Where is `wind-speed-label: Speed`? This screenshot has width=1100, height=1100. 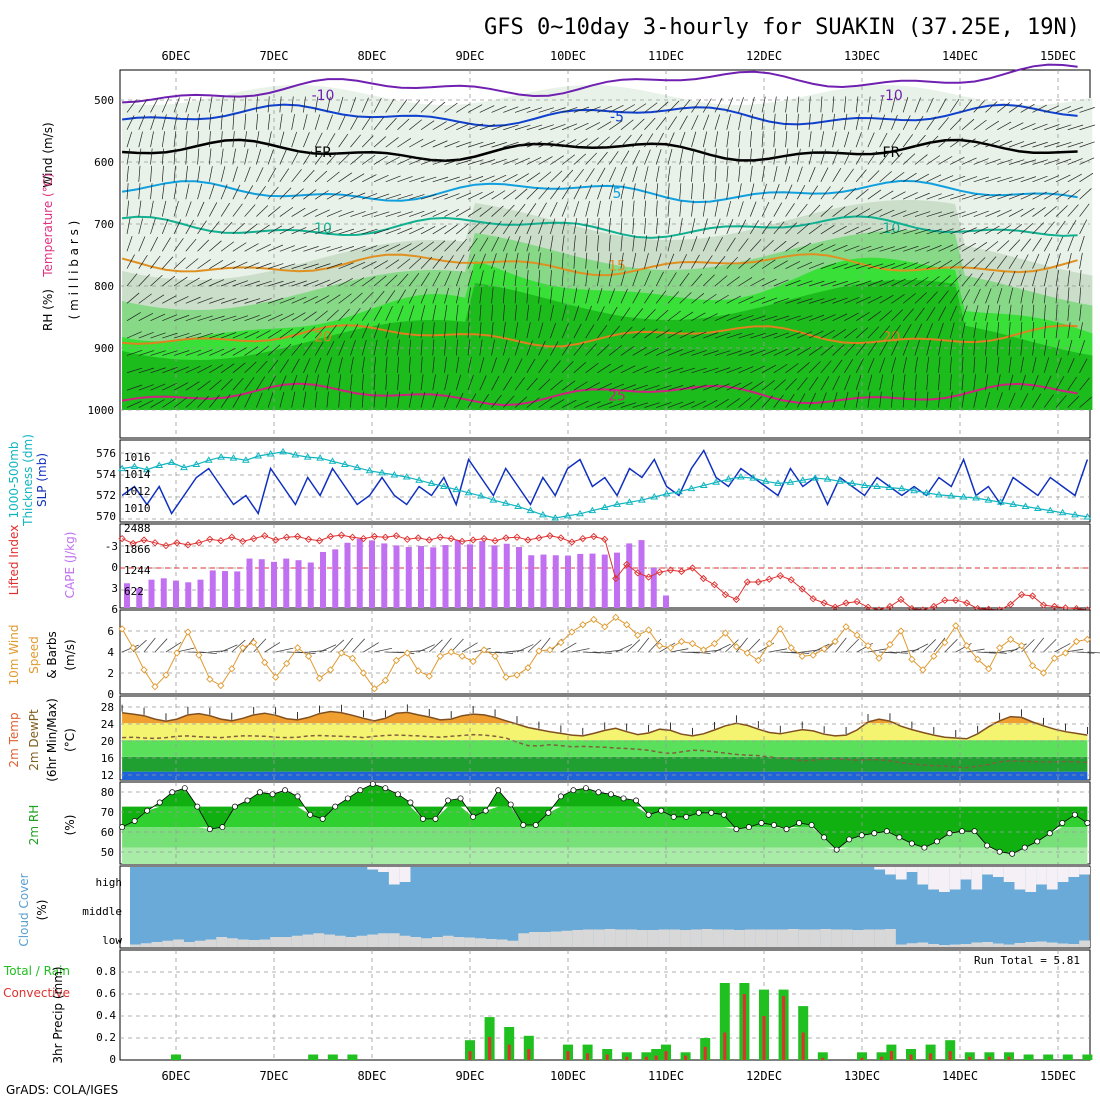 wind-speed-label: Speed is located at coordinates (34, 655).